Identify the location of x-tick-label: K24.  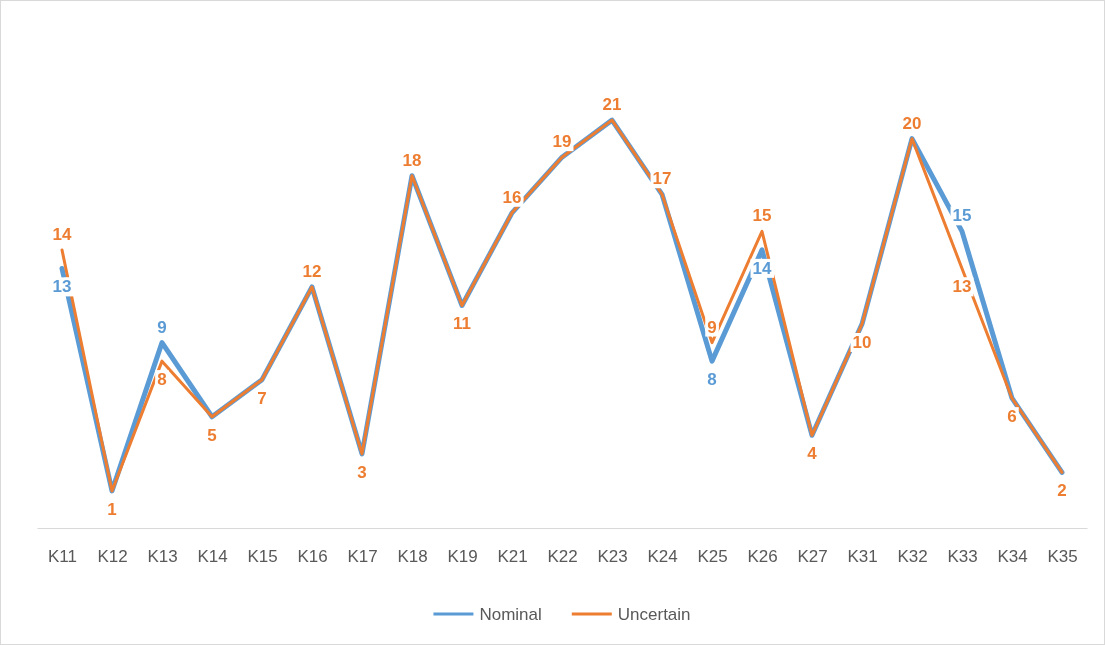
(662, 557).